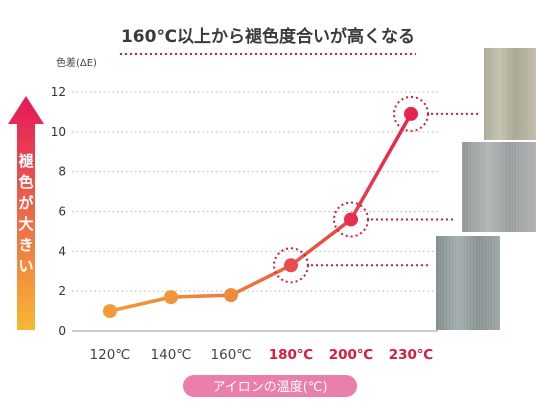 Image resolution: width=536 pixels, height=405 pixels. I want to click on y-tick-label: 0, so click(62, 331).